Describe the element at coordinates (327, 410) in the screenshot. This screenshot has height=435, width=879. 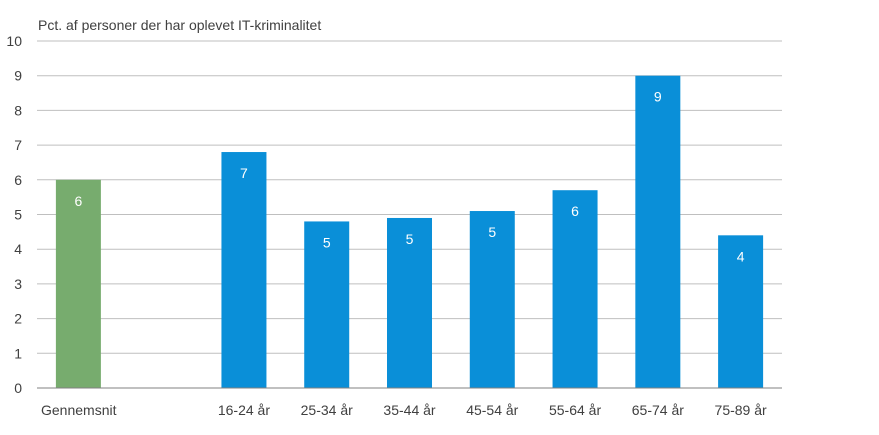
I see `x-category-label: 25-34 år` at that location.